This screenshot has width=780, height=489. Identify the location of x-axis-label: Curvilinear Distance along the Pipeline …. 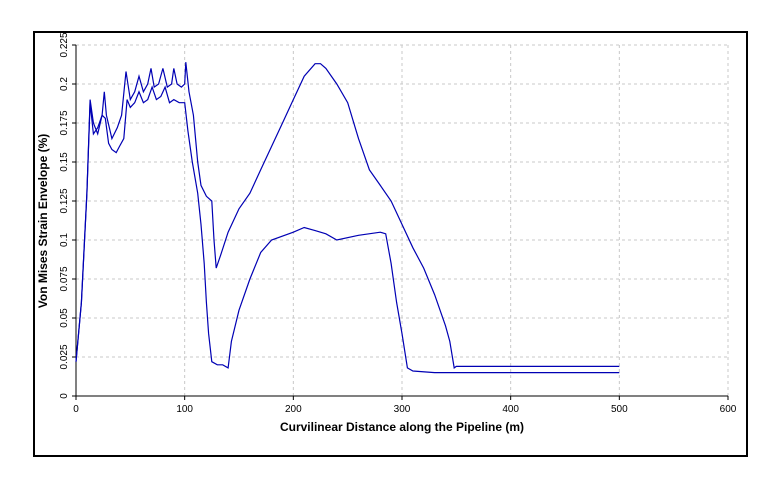
(402, 427).